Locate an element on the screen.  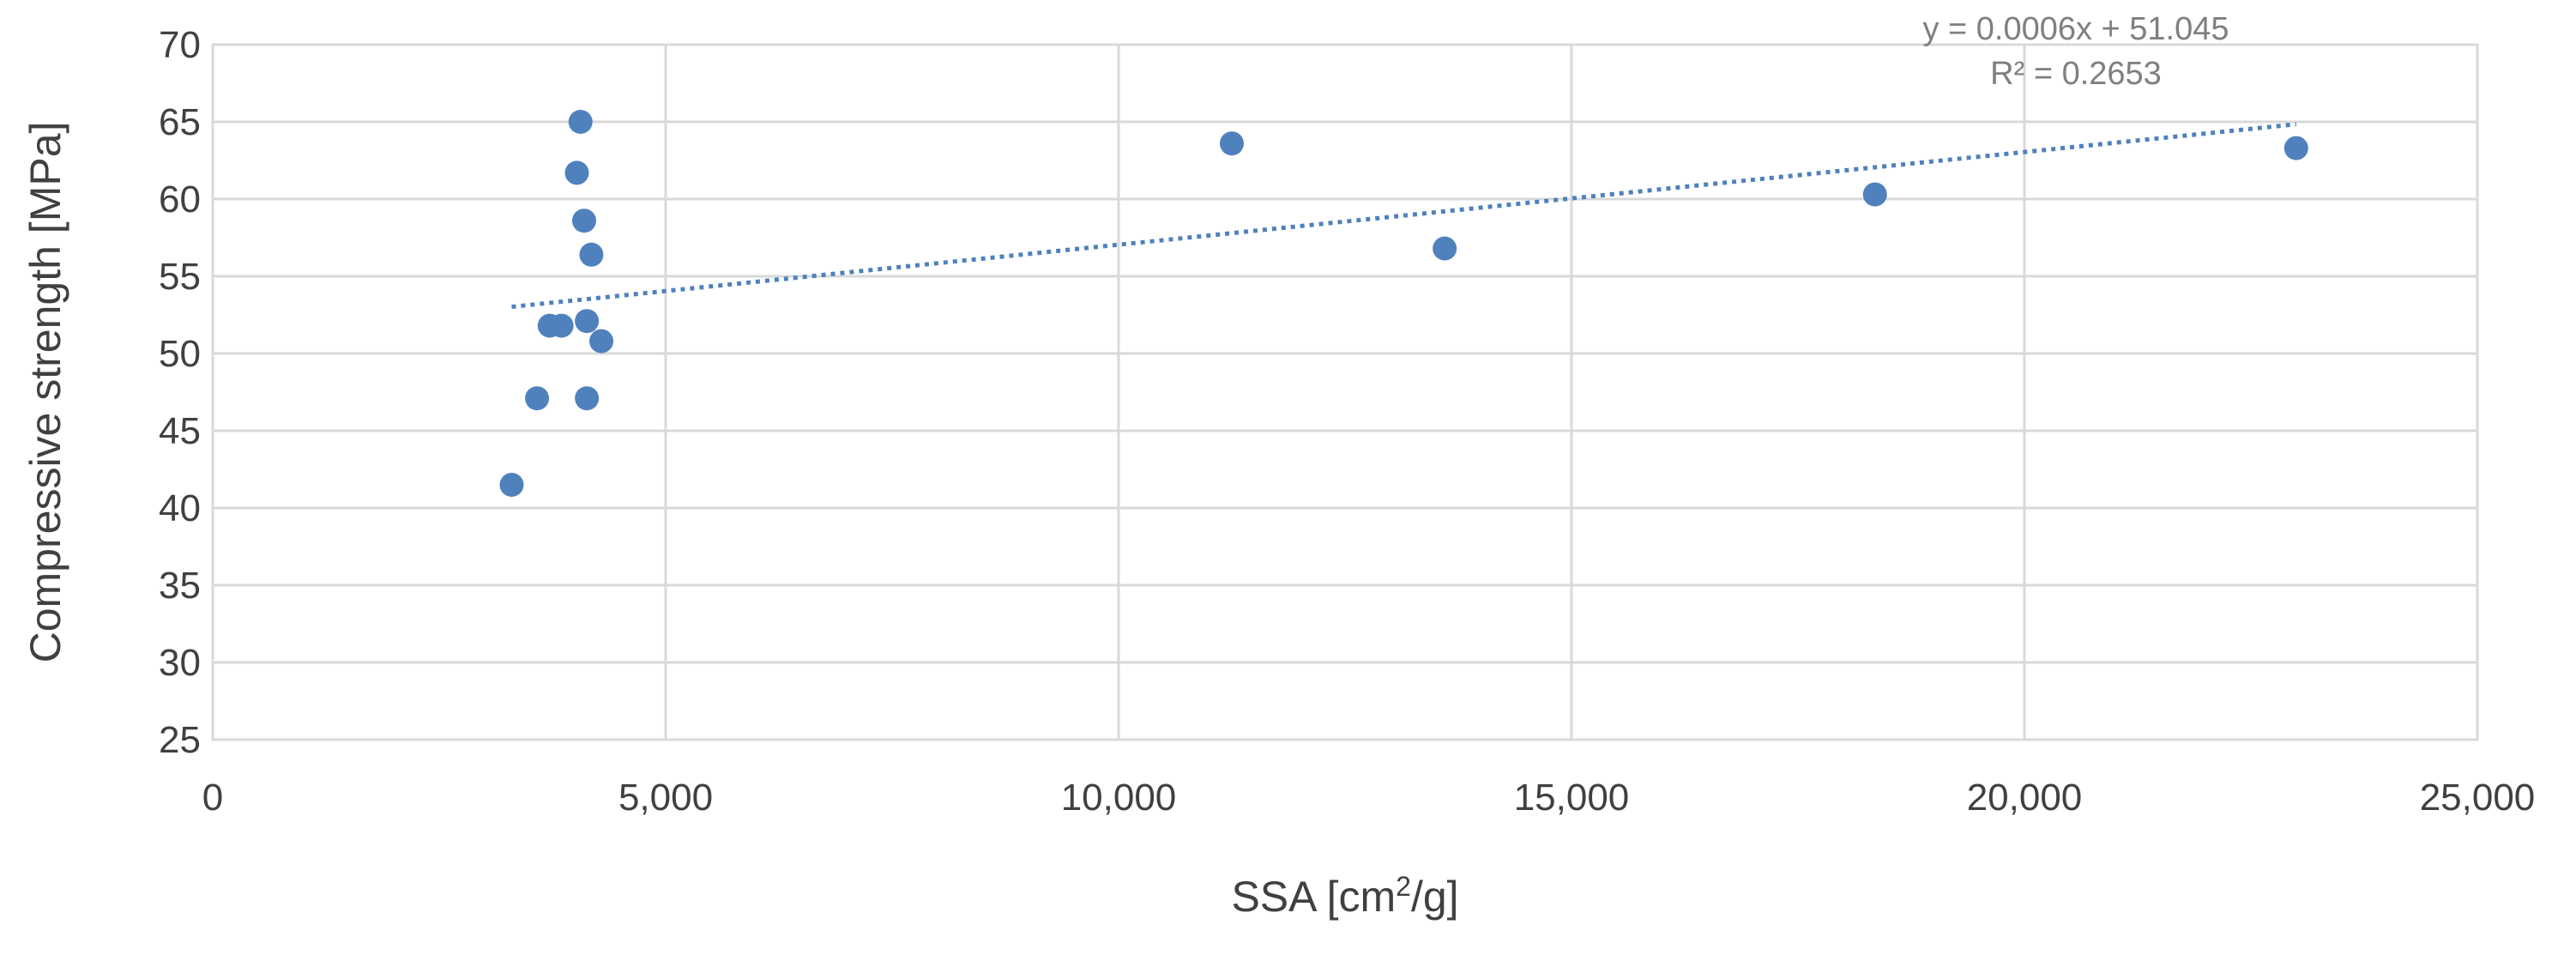
trendline-group is located at coordinates (1404, 216).